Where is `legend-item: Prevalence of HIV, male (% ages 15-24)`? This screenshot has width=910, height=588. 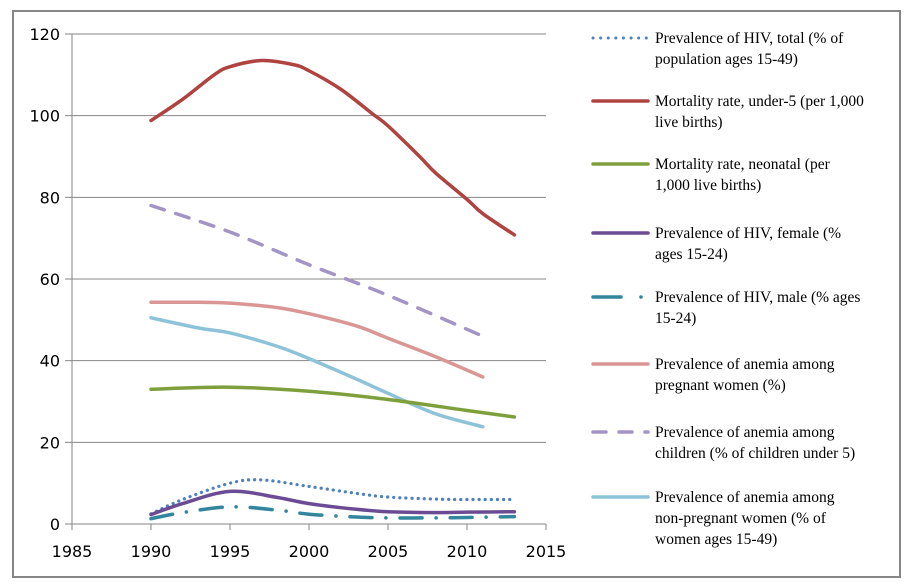 legend-item: Prevalence of HIV, male (% ages 15-24) is located at coordinates (725, 308).